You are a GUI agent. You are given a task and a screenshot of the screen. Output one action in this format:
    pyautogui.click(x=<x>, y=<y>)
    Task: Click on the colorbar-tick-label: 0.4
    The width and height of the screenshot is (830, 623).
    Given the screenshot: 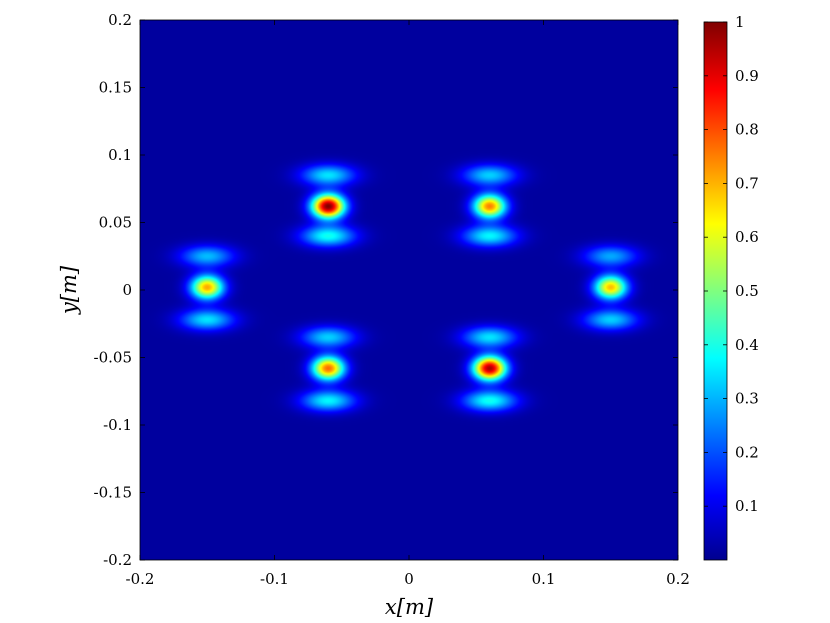 What is the action you would take?
    pyautogui.click(x=747, y=345)
    